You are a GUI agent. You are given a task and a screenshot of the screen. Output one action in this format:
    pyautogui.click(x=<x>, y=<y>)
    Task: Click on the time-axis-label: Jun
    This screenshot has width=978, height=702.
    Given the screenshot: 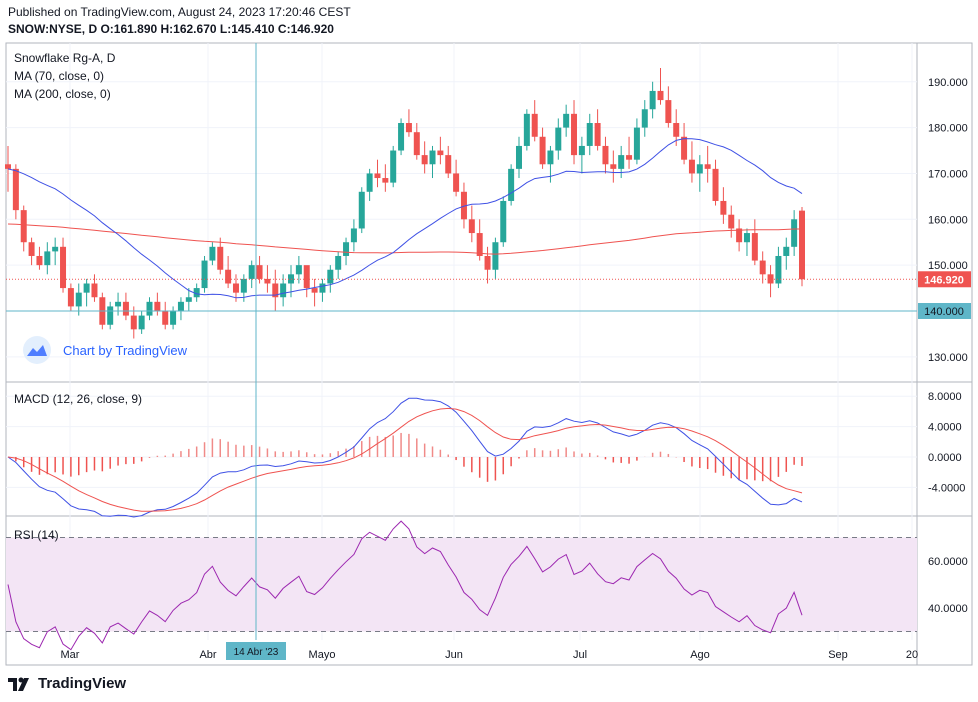 What is the action you would take?
    pyautogui.click(x=454, y=655)
    